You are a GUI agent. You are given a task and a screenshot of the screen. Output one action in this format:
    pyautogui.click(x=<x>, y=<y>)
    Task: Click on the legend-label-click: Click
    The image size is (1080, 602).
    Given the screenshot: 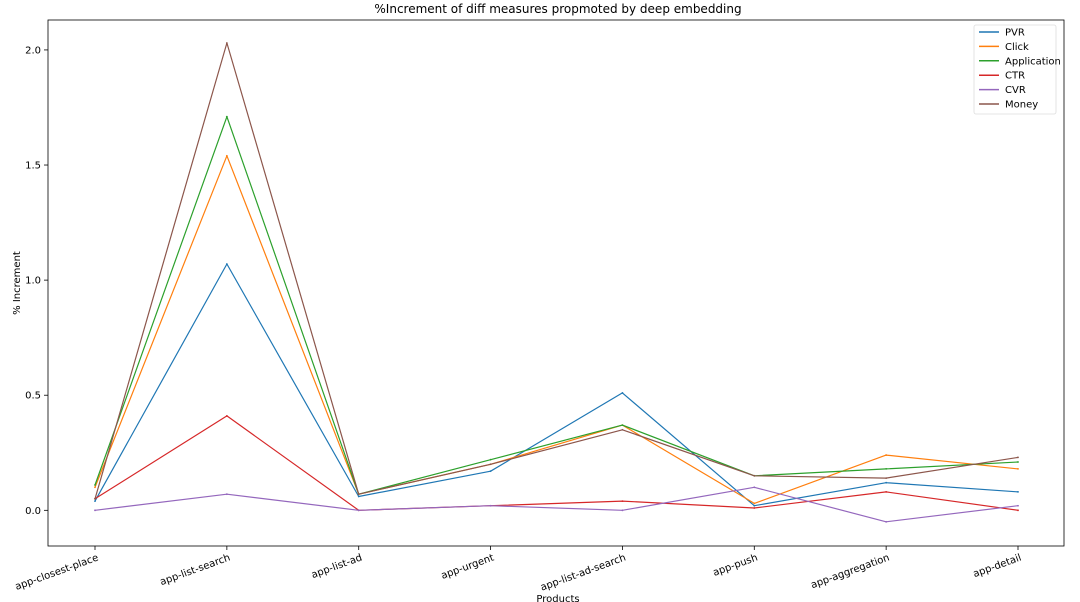 What is the action you would take?
    pyautogui.click(x=1017, y=47)
    